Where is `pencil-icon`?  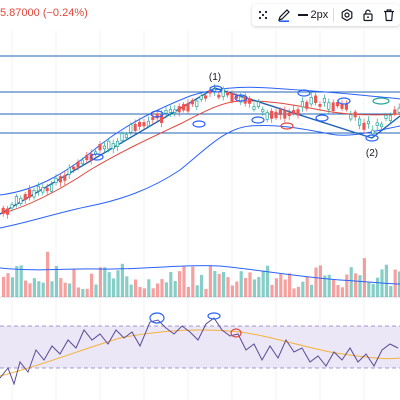 pencil-icon is located at coordinates (283, 15).